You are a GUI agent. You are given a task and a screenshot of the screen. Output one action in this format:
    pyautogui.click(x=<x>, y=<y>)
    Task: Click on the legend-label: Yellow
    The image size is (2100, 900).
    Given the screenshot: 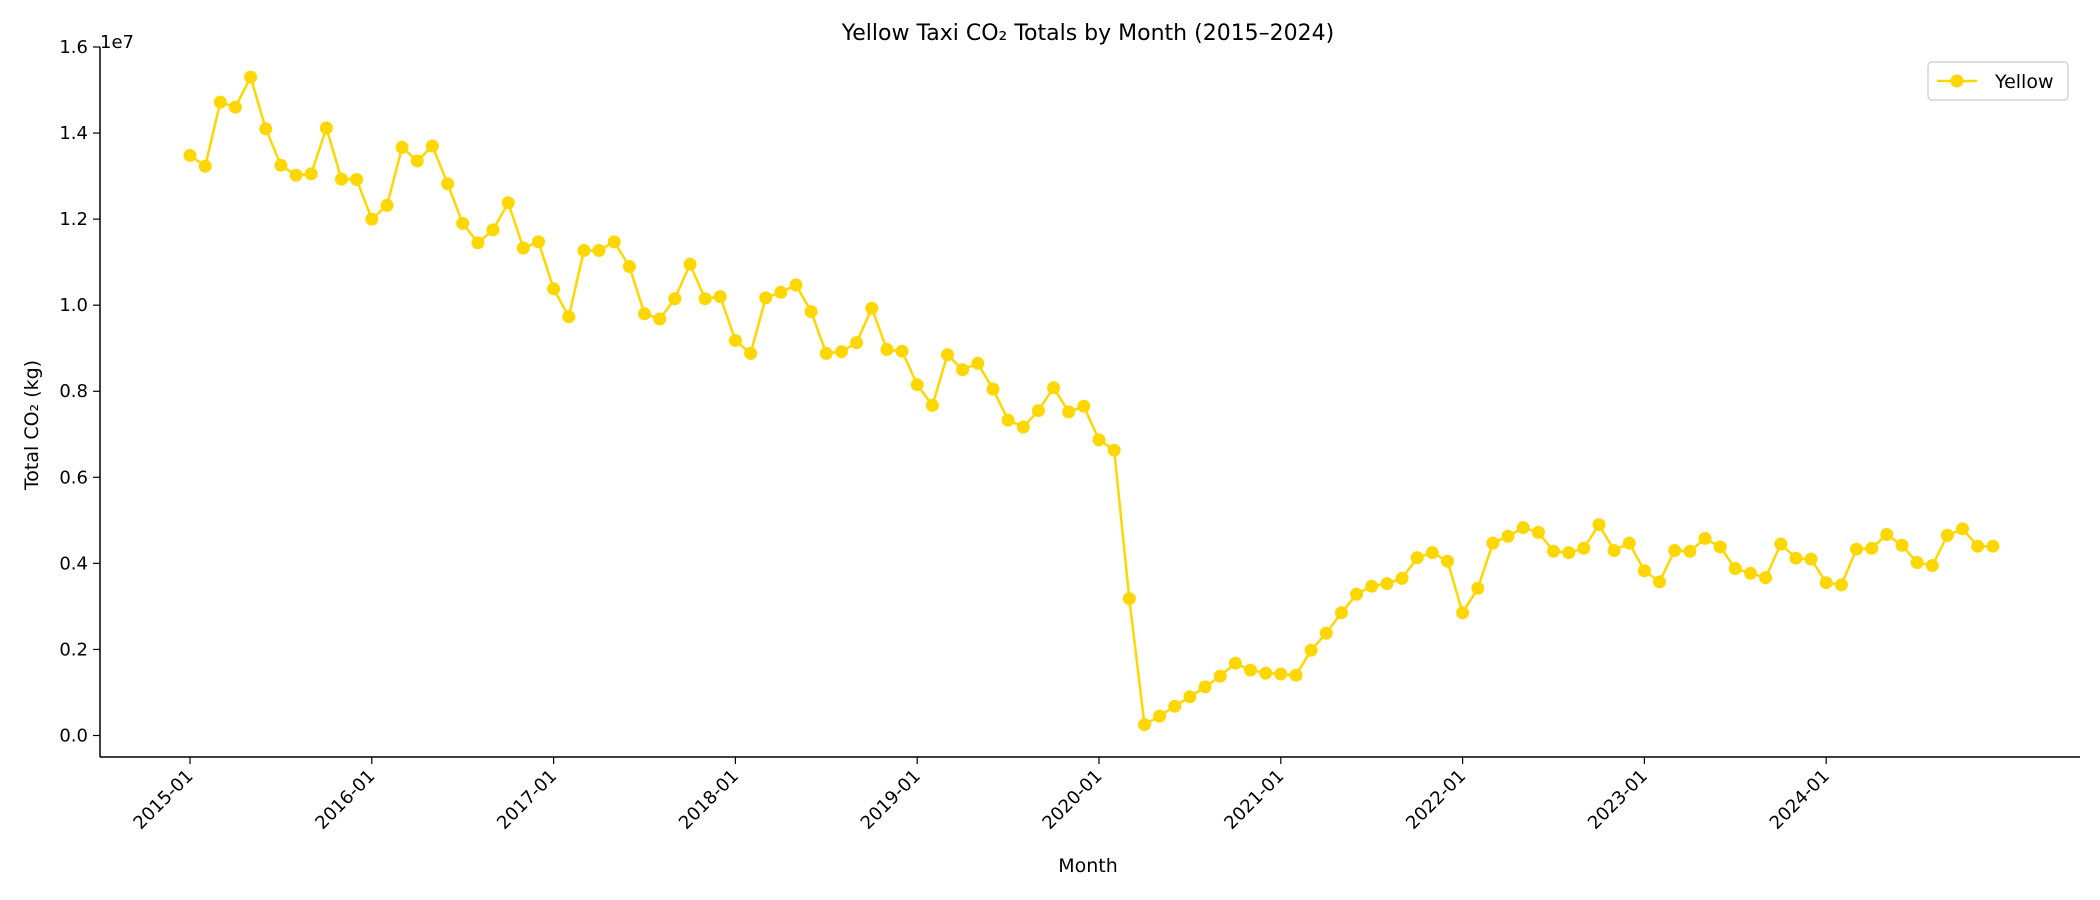 What is the action you would take?
    pyautogui.click(x=2024, y=82)
    